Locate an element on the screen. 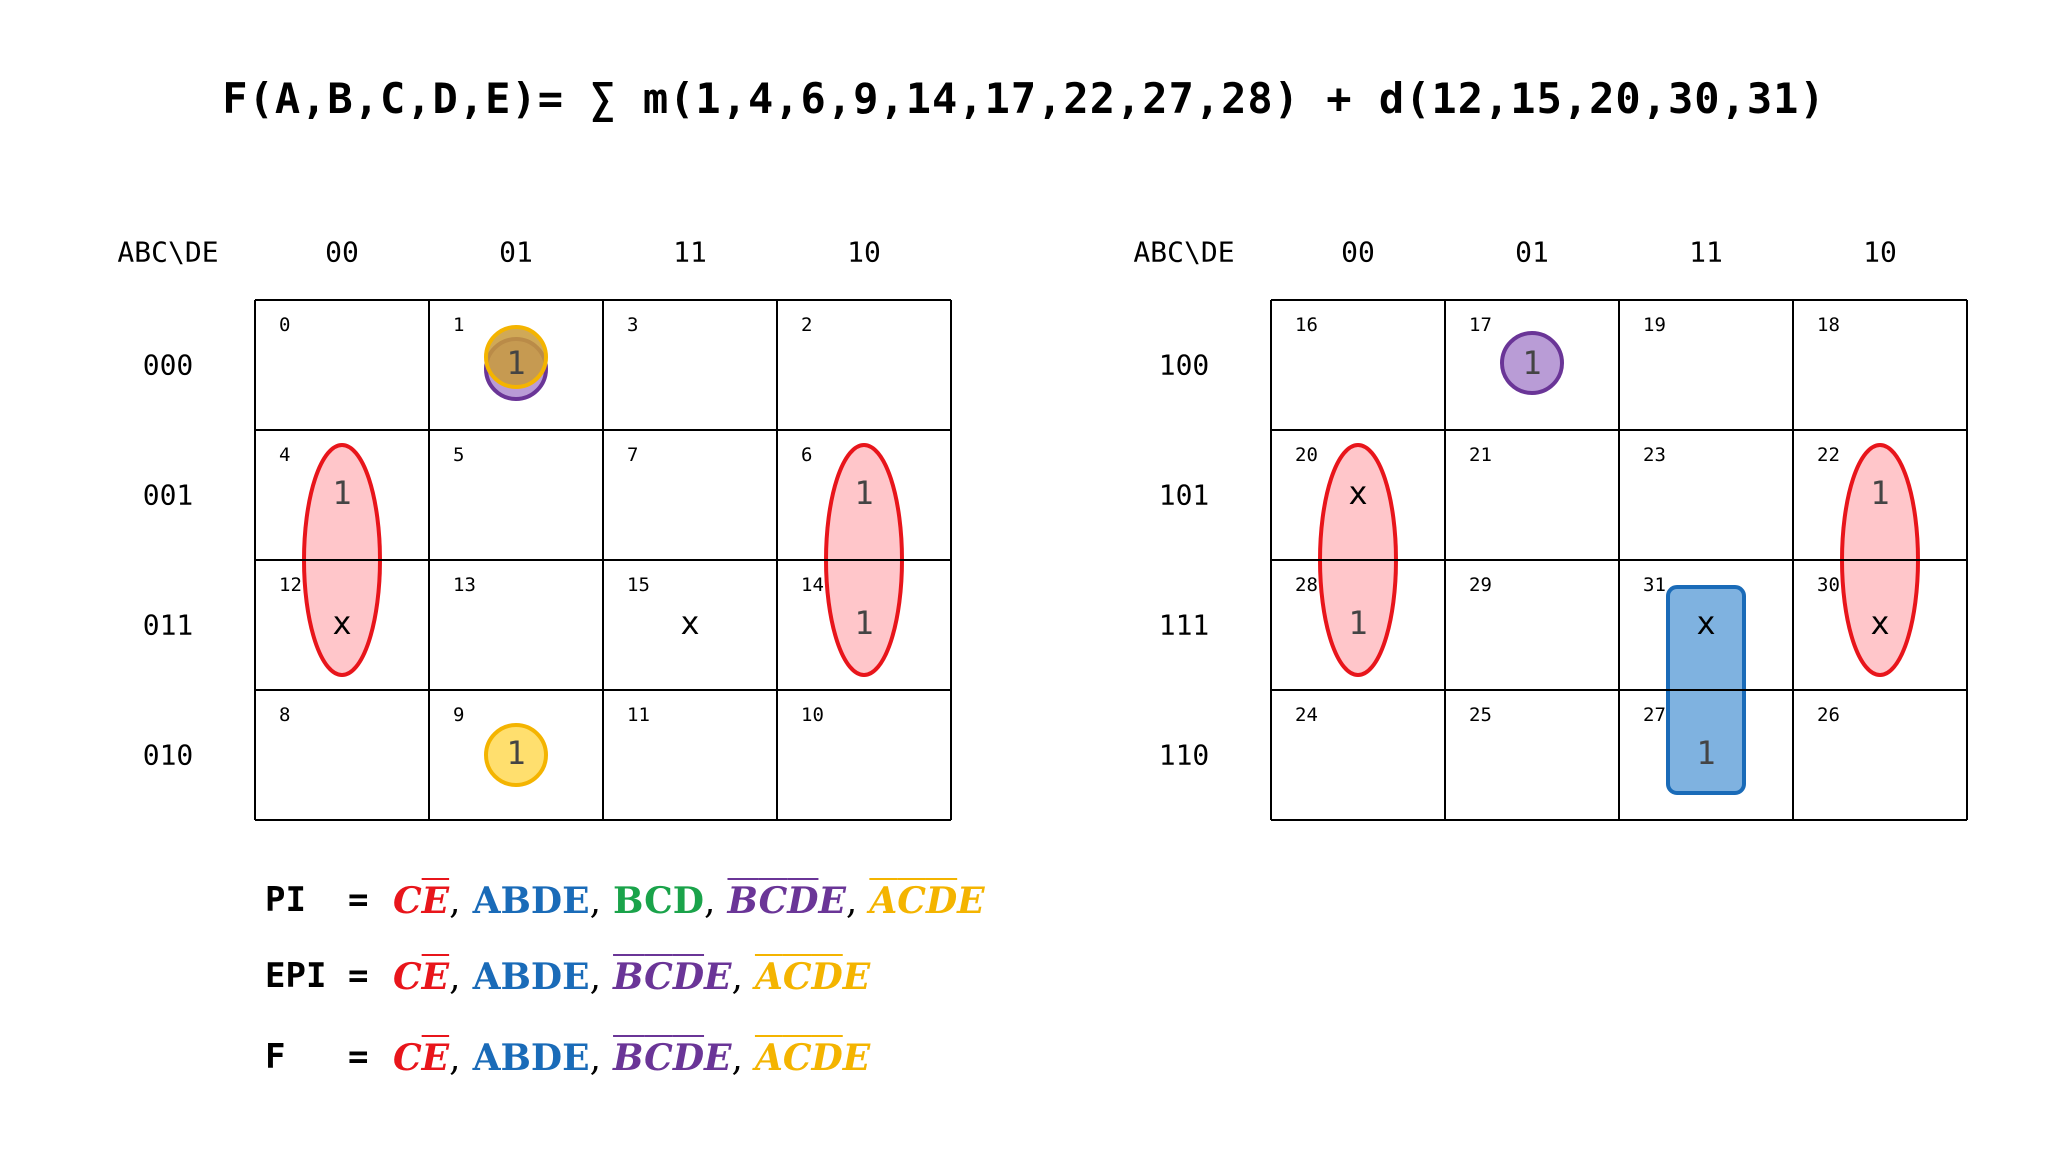 The width and height of the screenshot is (2048, 1152). row-header: 101 is located at coordinates (1184, 495).